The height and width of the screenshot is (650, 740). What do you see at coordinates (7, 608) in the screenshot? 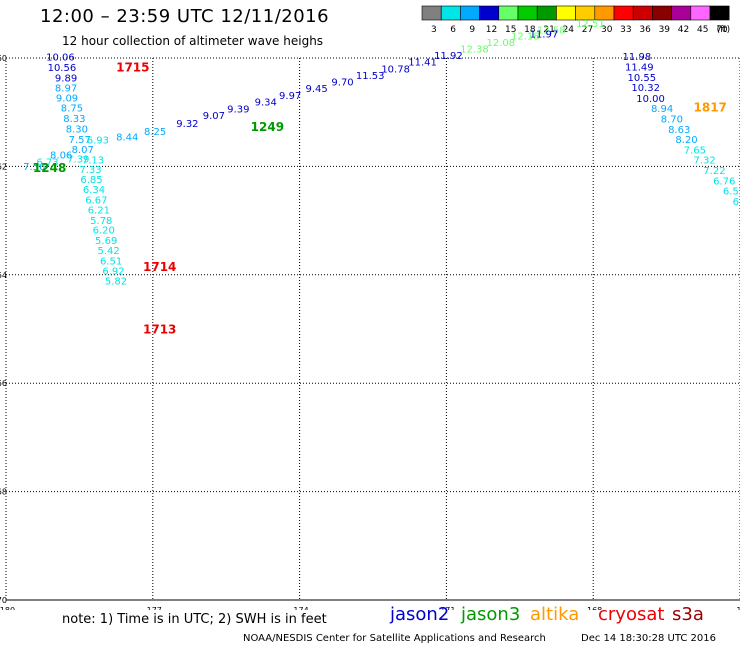
I see `x-tick-label: -180` at bounding box center [7, 608].